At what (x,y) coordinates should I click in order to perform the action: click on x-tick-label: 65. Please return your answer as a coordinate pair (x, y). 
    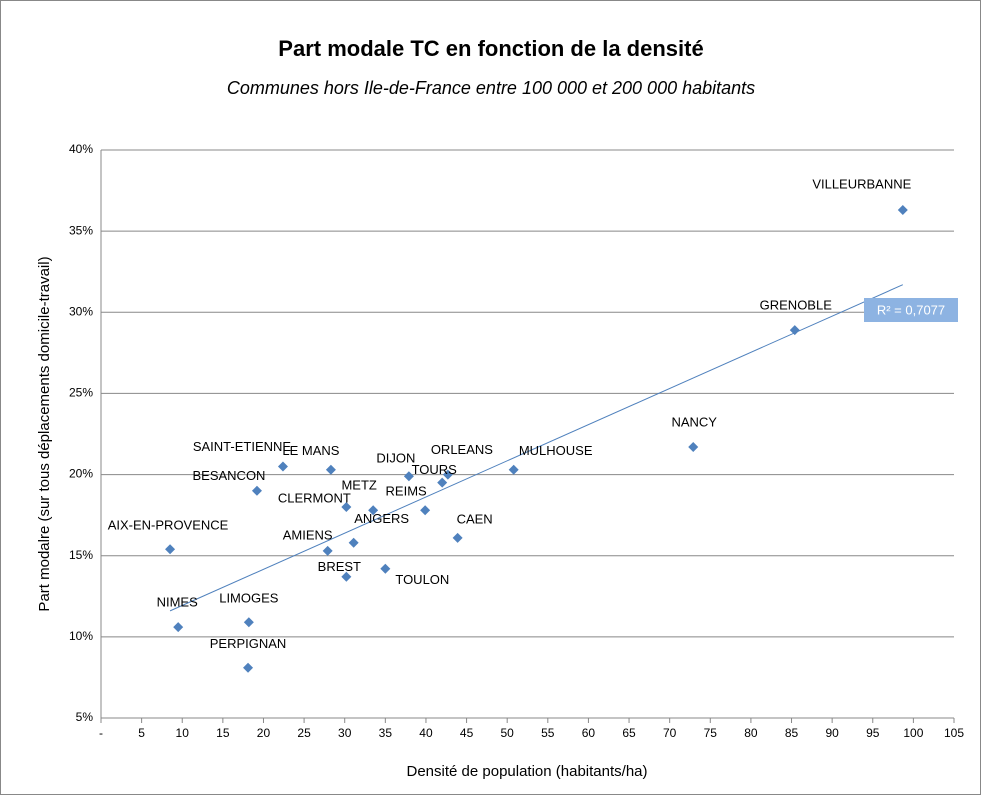
    Looking at the image, I should click on (629, 733).